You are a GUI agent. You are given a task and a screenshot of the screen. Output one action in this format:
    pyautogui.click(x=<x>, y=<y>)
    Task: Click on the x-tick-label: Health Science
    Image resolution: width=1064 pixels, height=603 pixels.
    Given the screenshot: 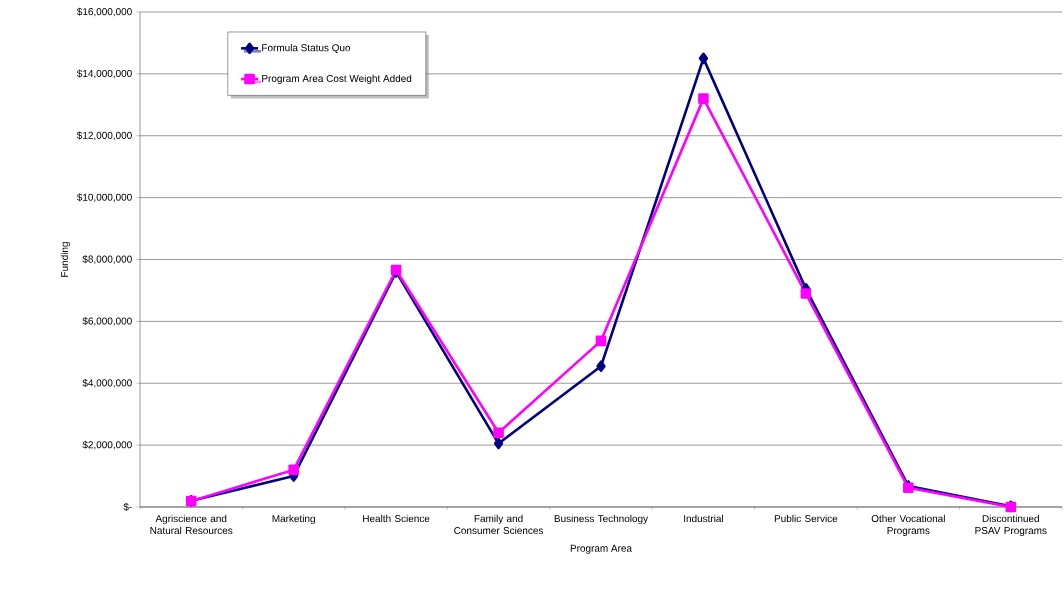 What is the action you would take?
    pyautogui.click(x=396, y=518)
    